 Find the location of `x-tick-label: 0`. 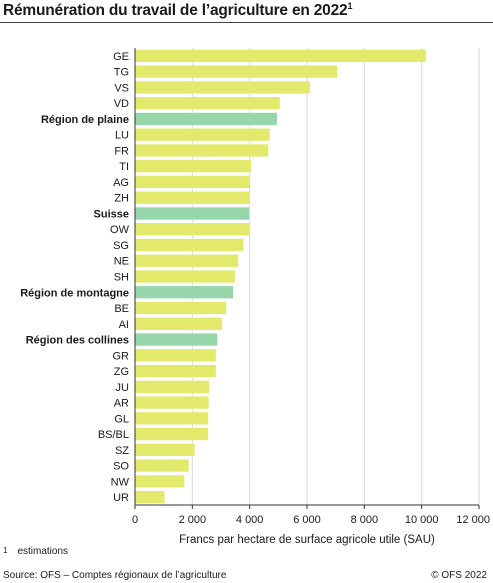

x-tick-label: 0 is located at coordinates (135, 520).